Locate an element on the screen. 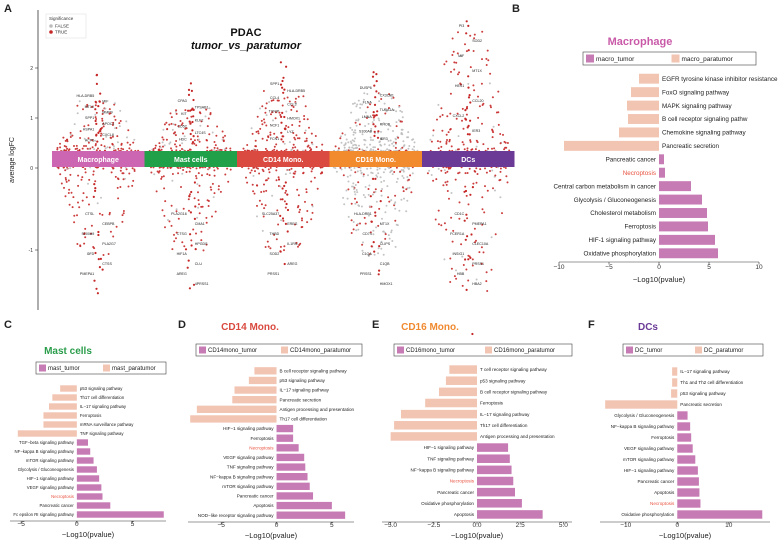  x-axis-label: −Log10(pvalue) is located at coordinates (477, 535).